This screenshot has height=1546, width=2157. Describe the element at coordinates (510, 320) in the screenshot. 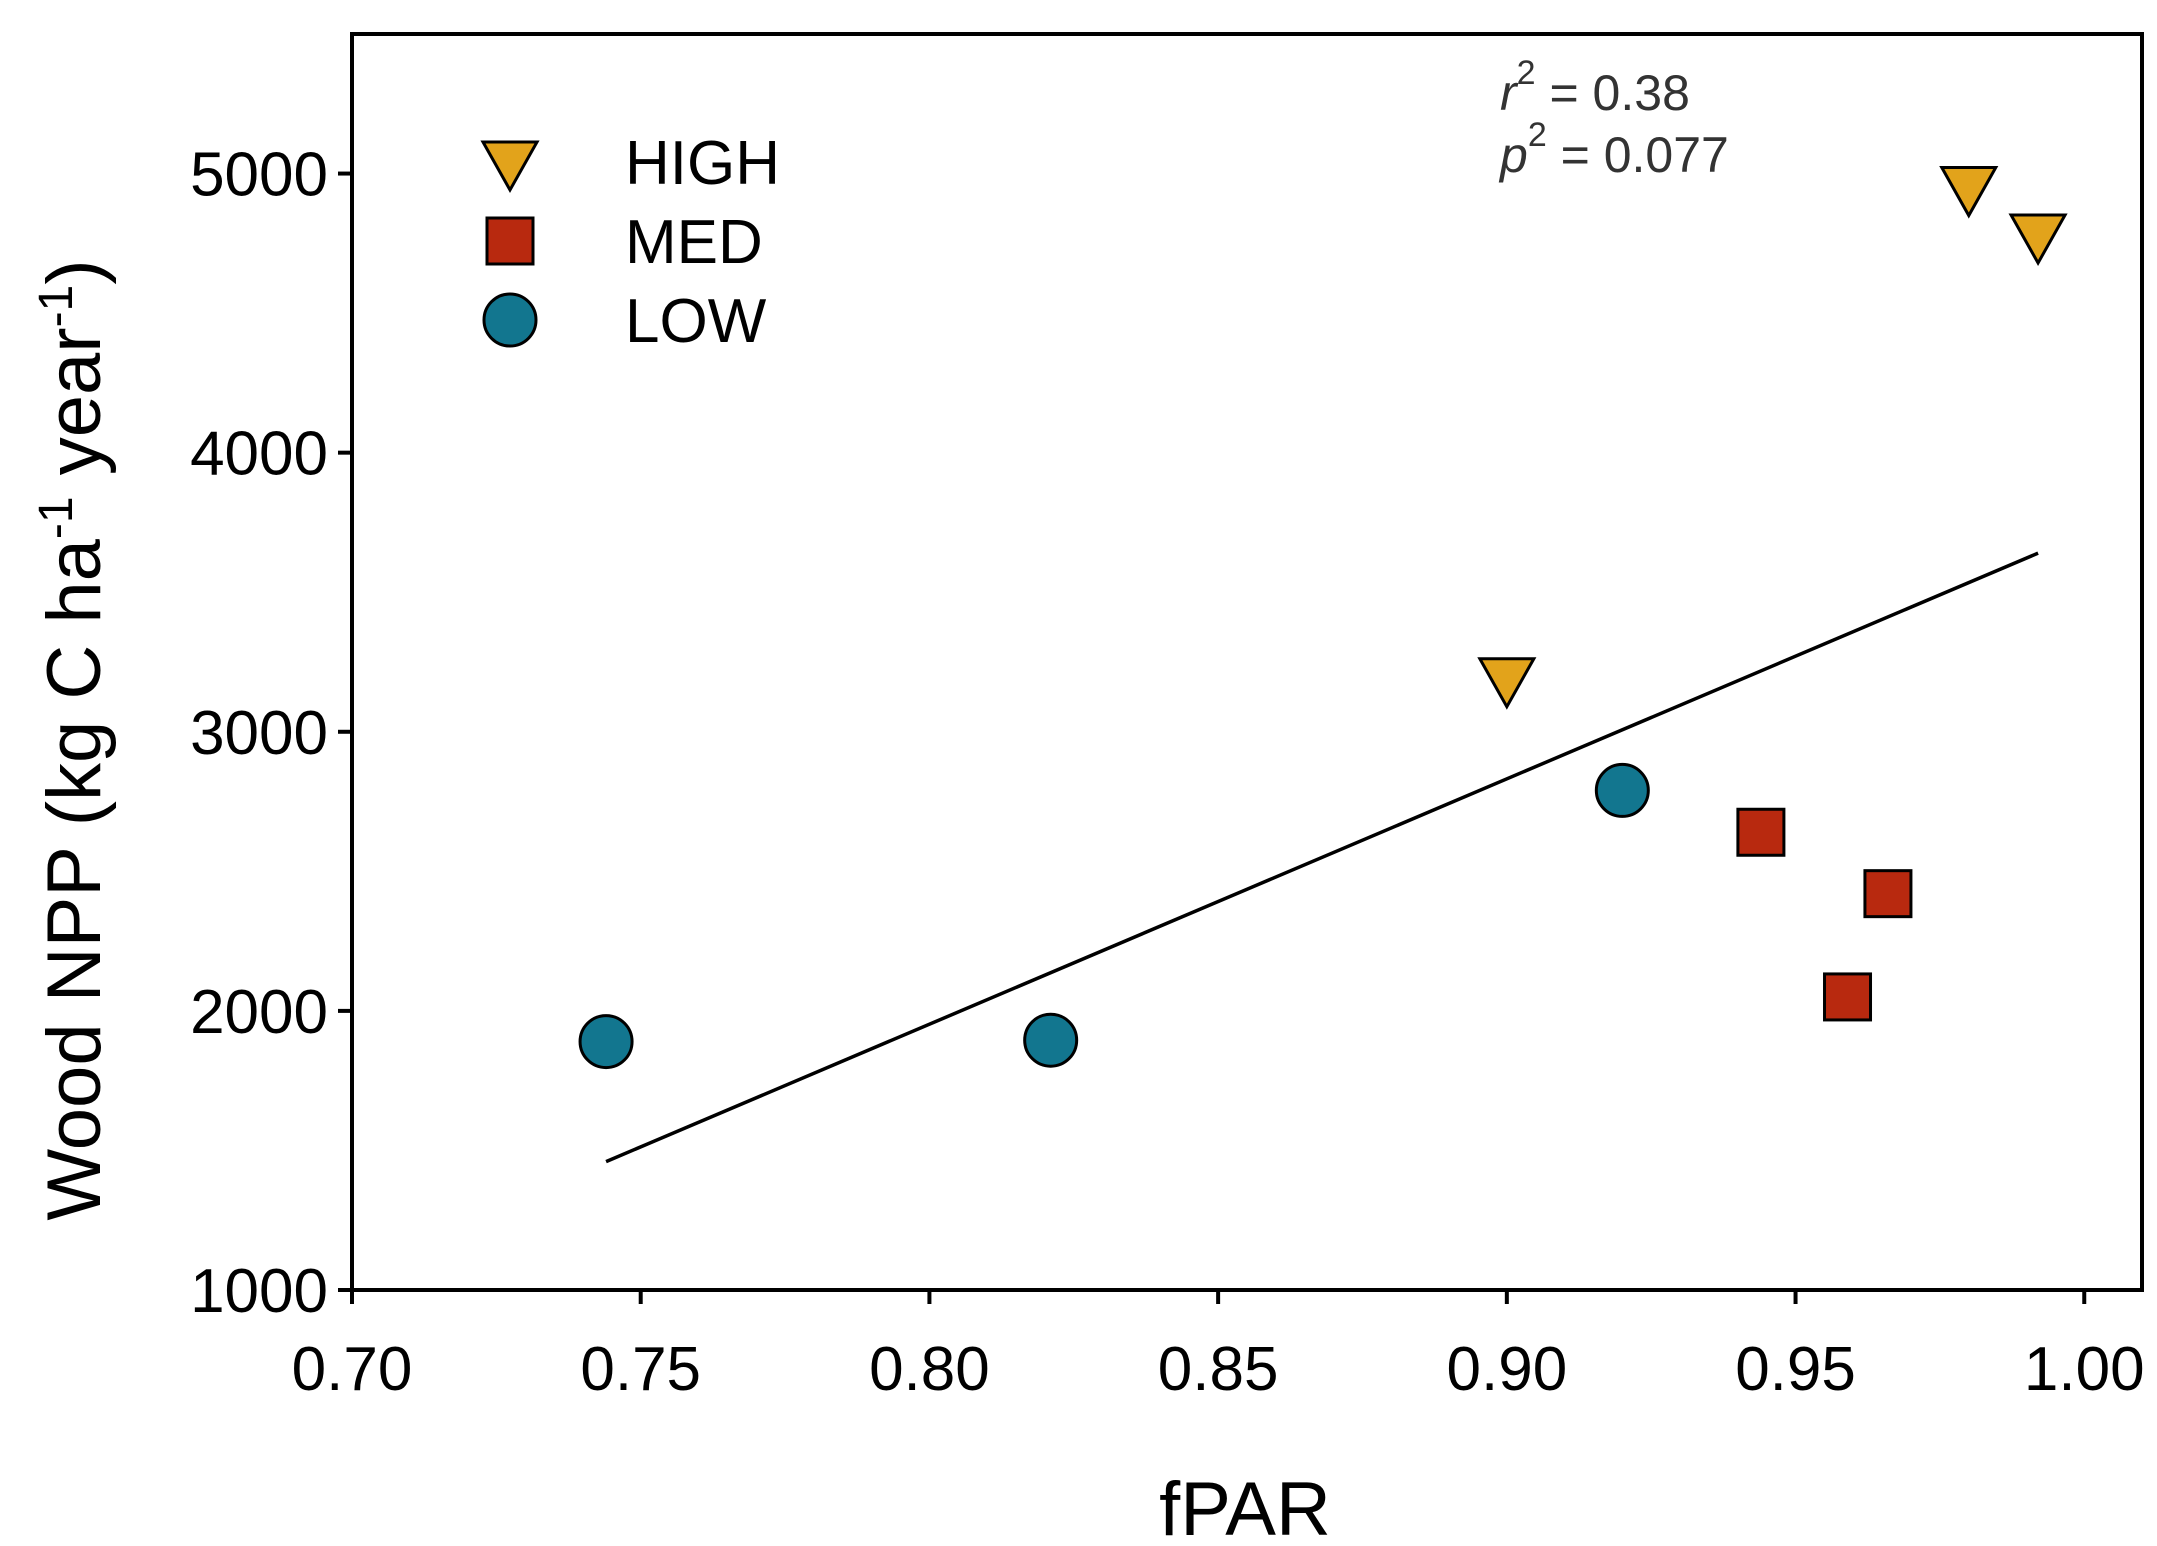

I see `legend-marker-low` at that location.